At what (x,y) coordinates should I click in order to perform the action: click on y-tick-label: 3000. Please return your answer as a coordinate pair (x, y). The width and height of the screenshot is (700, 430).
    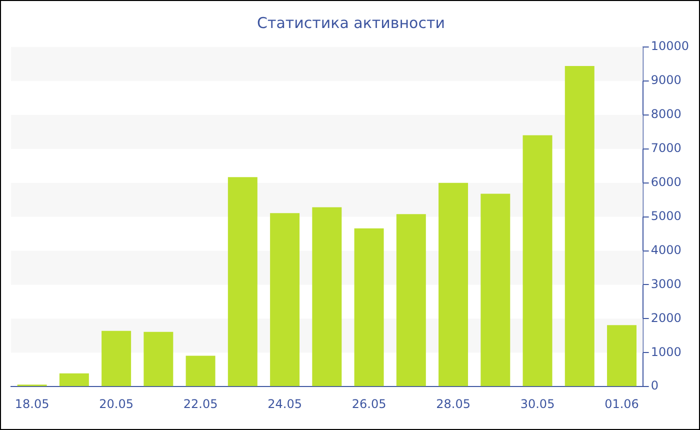
    Looking at the image, I should click on (666, 283).